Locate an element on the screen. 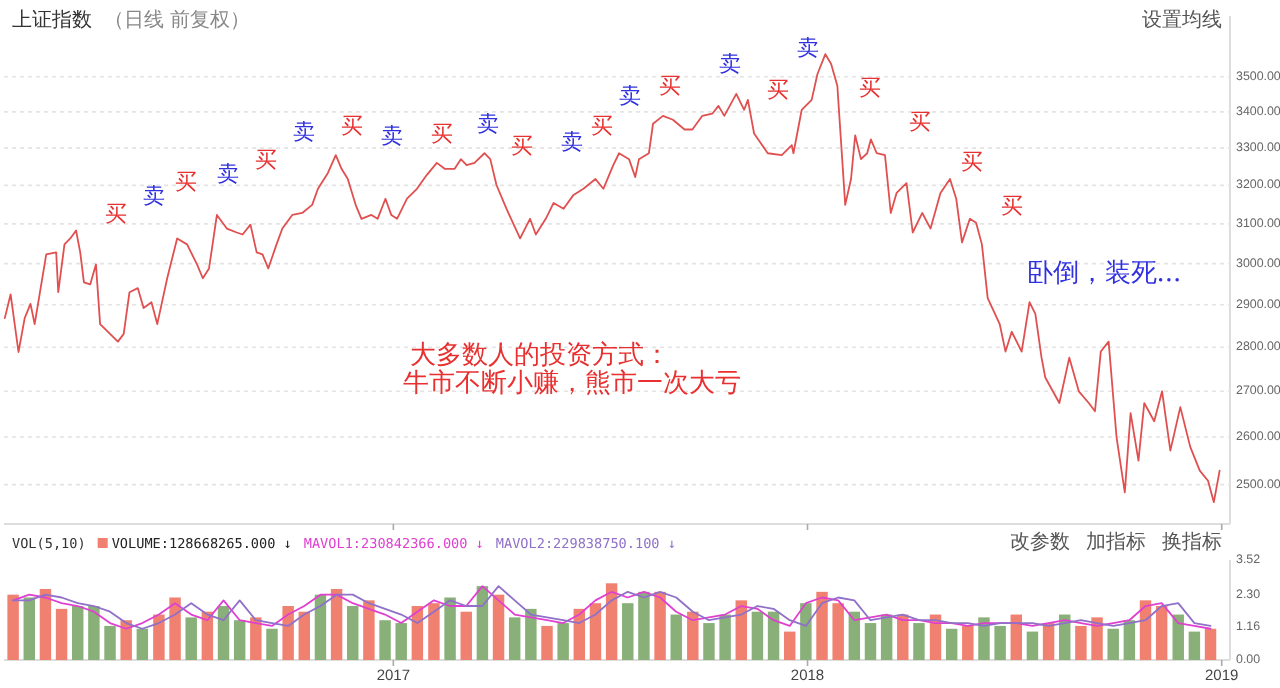 The width and height of the screenshot is (1280, 688). annotation: 大多数人的投资方式： is located at coordinates (540, 355).